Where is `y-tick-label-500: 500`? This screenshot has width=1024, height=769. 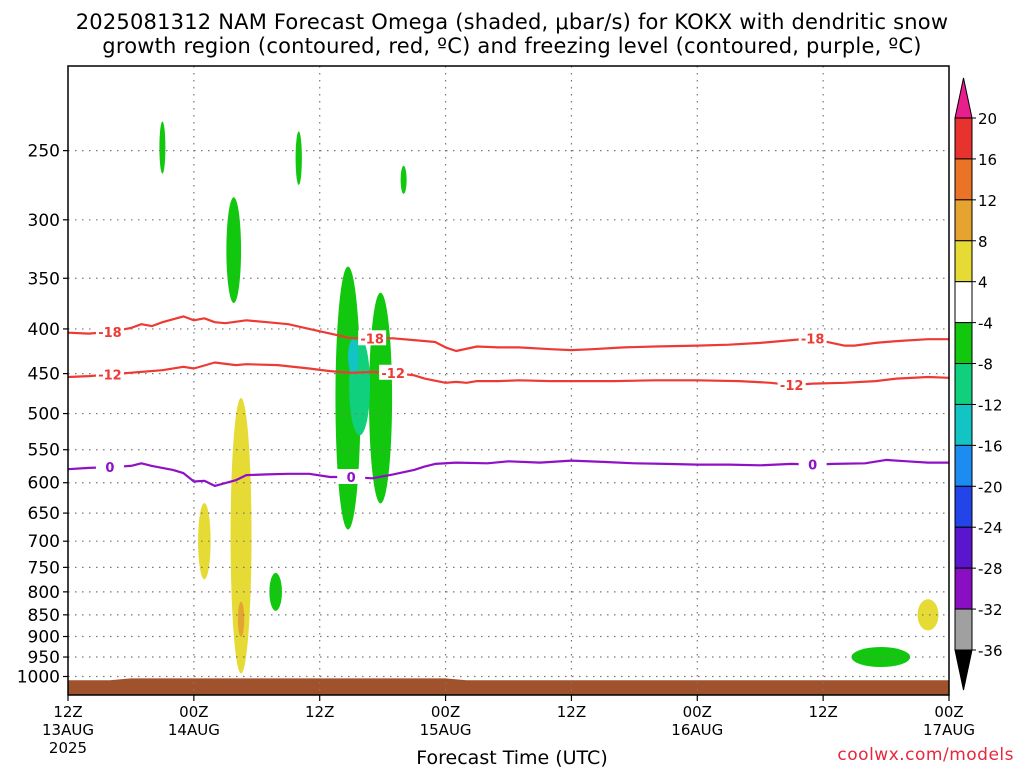
y-tick-label-500: 500 is located at coordinates (44, 415).